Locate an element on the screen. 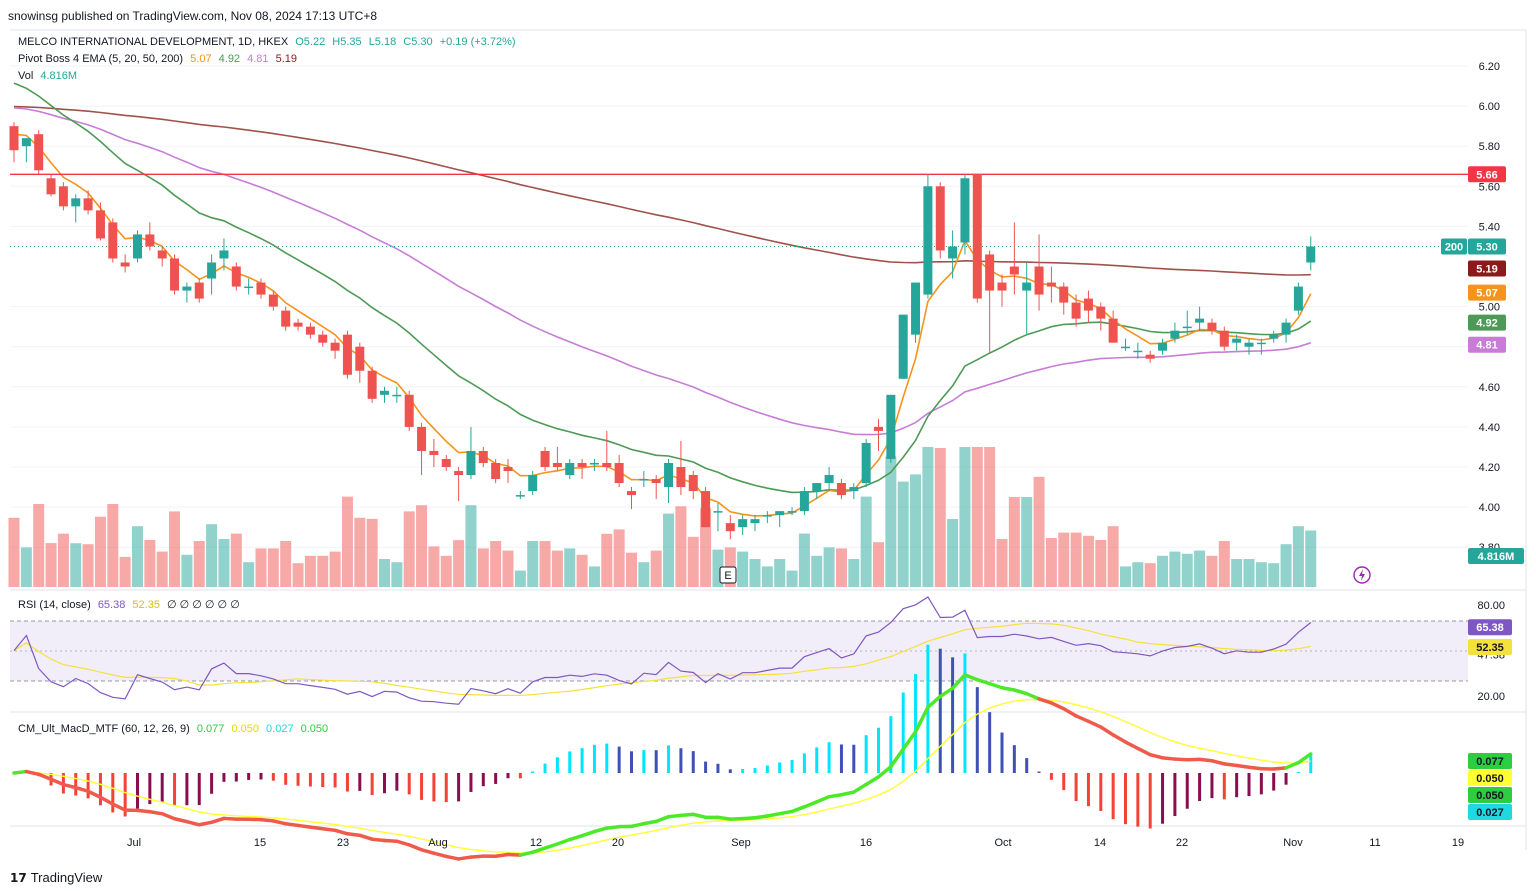 This screenshot has height=891, width=1536. ohlc-close: C5.30 is located at coordinates (418, 42).